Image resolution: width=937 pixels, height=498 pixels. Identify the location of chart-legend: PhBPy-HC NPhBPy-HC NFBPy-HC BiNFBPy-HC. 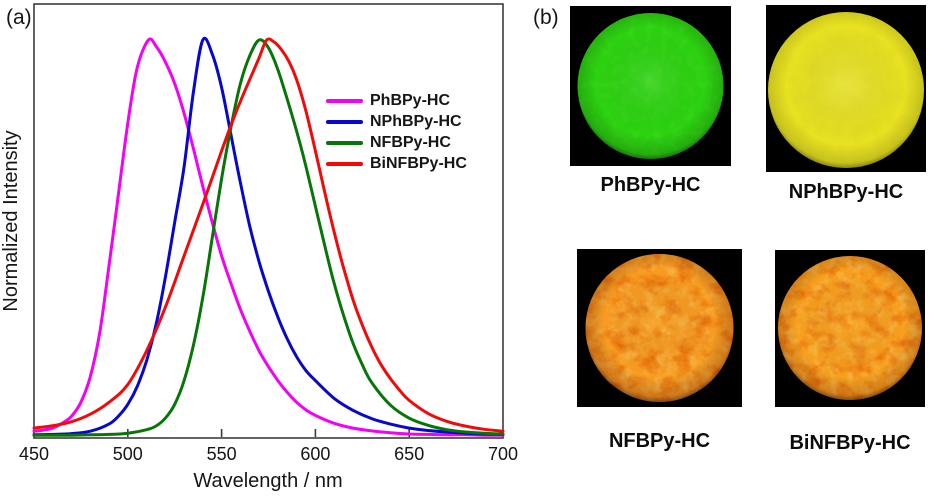
(396, 133).